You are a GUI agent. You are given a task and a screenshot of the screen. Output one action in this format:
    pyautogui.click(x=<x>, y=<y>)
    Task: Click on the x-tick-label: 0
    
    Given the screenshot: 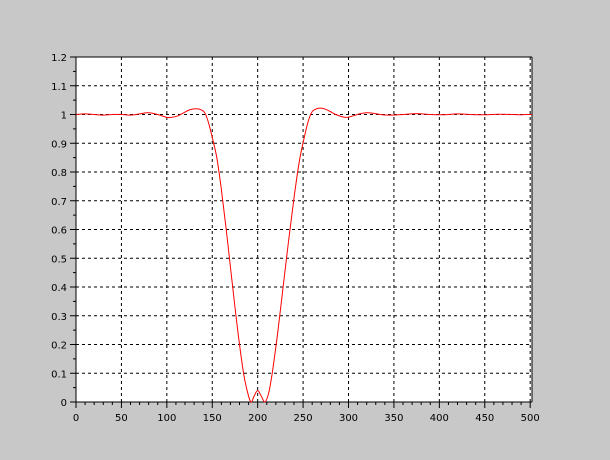 What is the action you would take?
    pyautogui.click(x=76, y=418)
    